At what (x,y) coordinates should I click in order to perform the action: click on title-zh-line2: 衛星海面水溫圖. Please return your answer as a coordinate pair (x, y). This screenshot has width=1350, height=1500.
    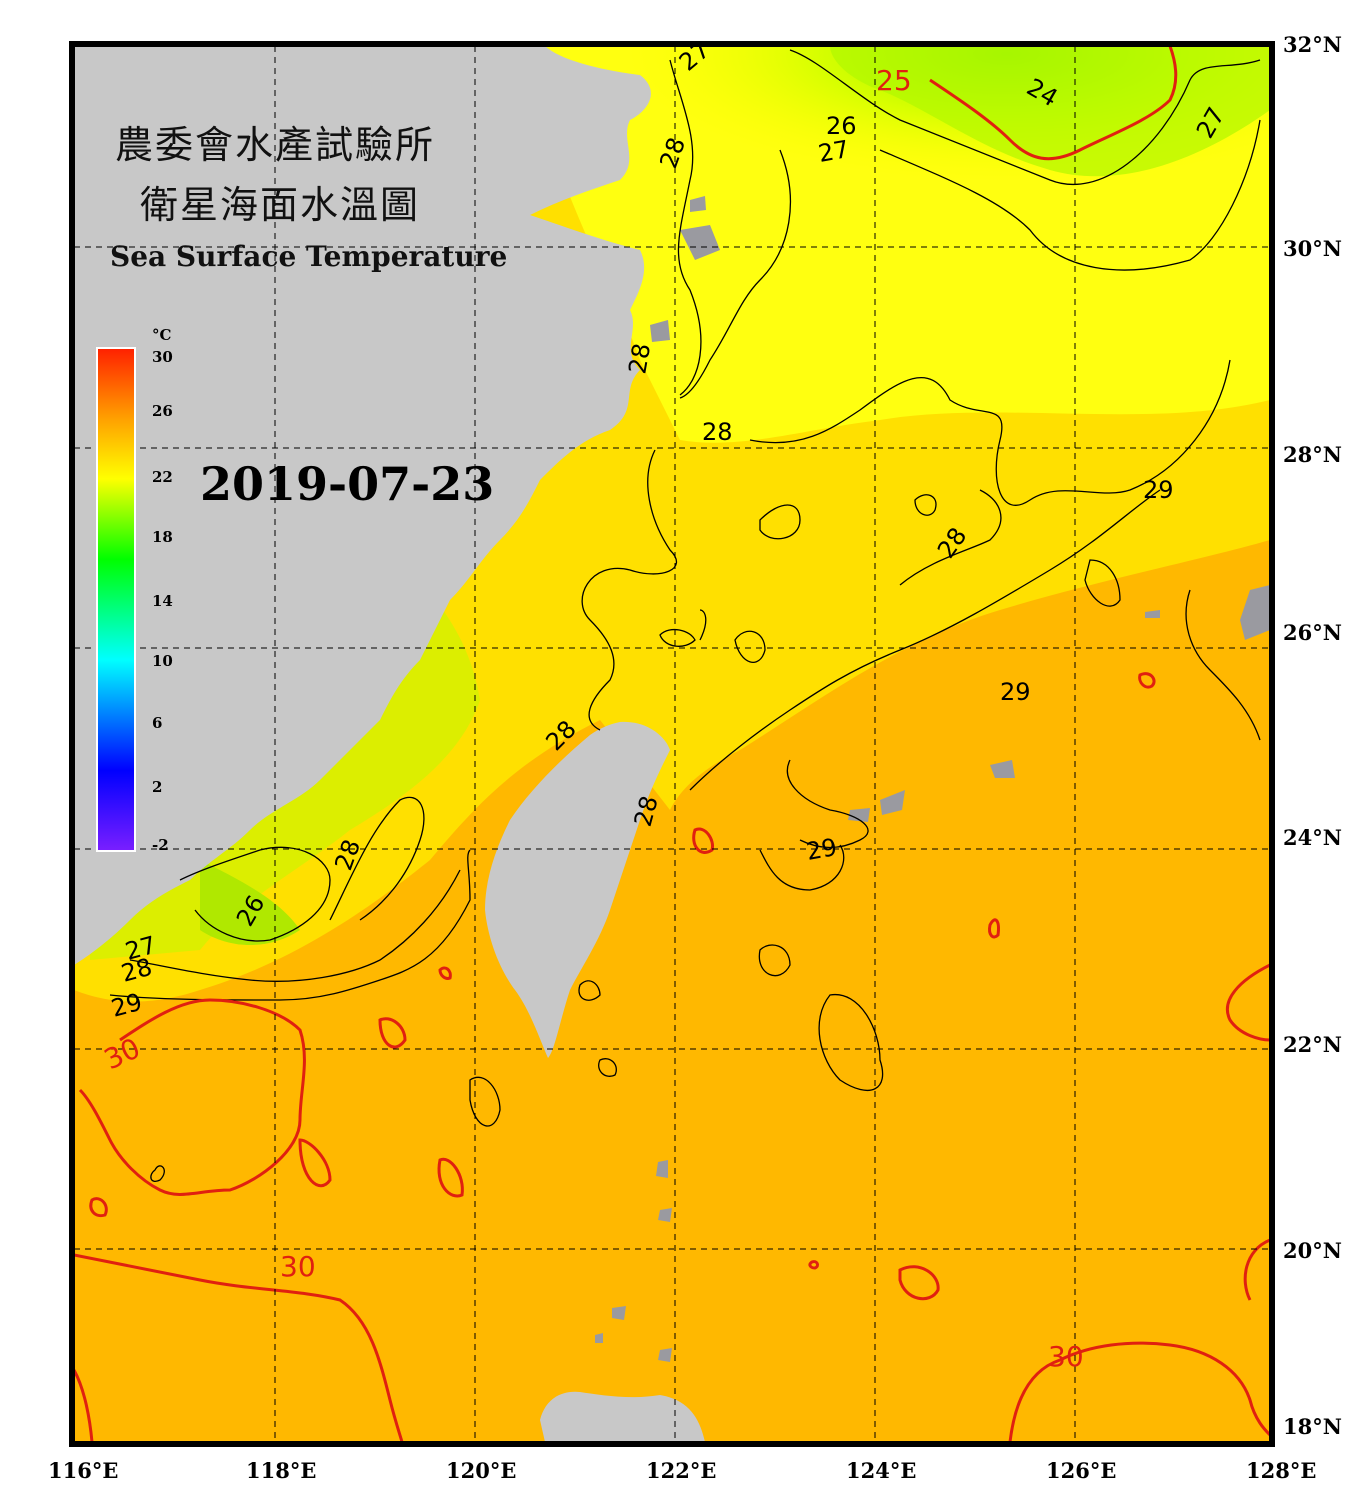
    Looking at the image, I should click on (280, 205).